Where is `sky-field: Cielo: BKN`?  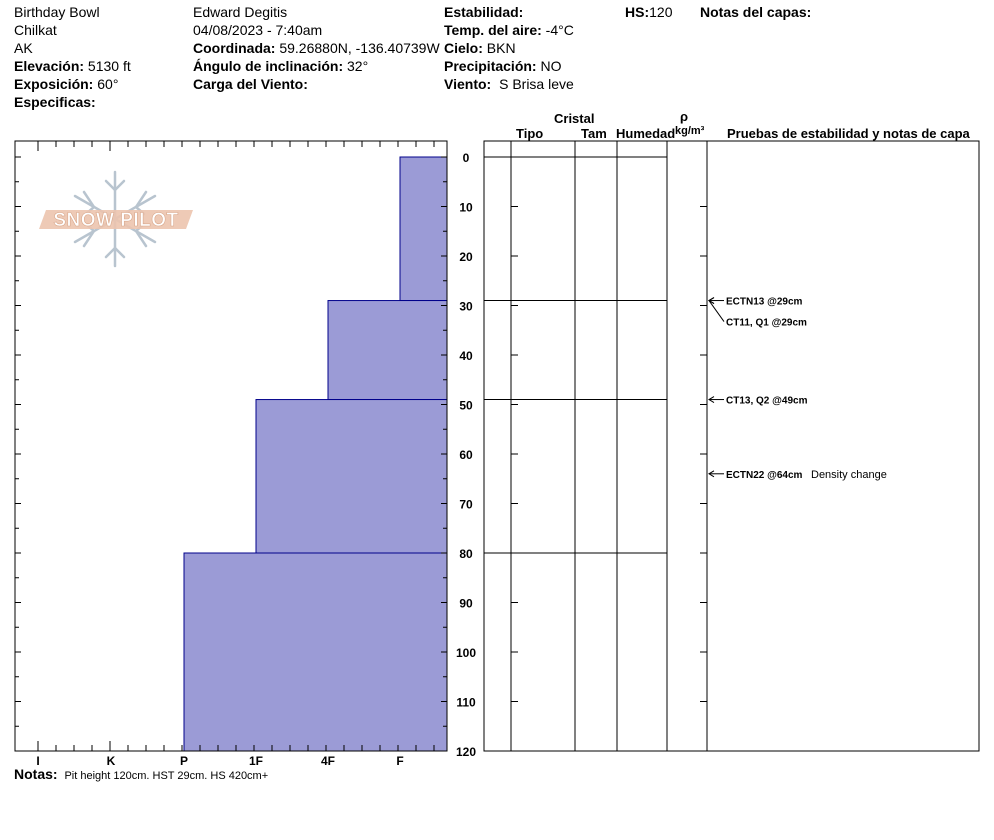
sky-field: Cielo: BKN is located at coordinates (480, 48).